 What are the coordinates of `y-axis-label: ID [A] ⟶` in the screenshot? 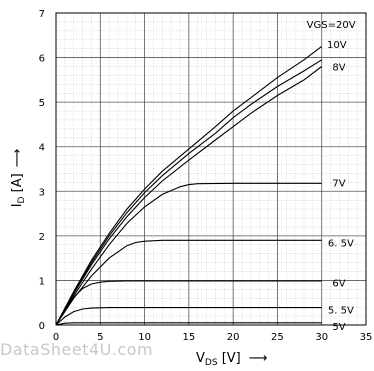 It's located at (18, 178).